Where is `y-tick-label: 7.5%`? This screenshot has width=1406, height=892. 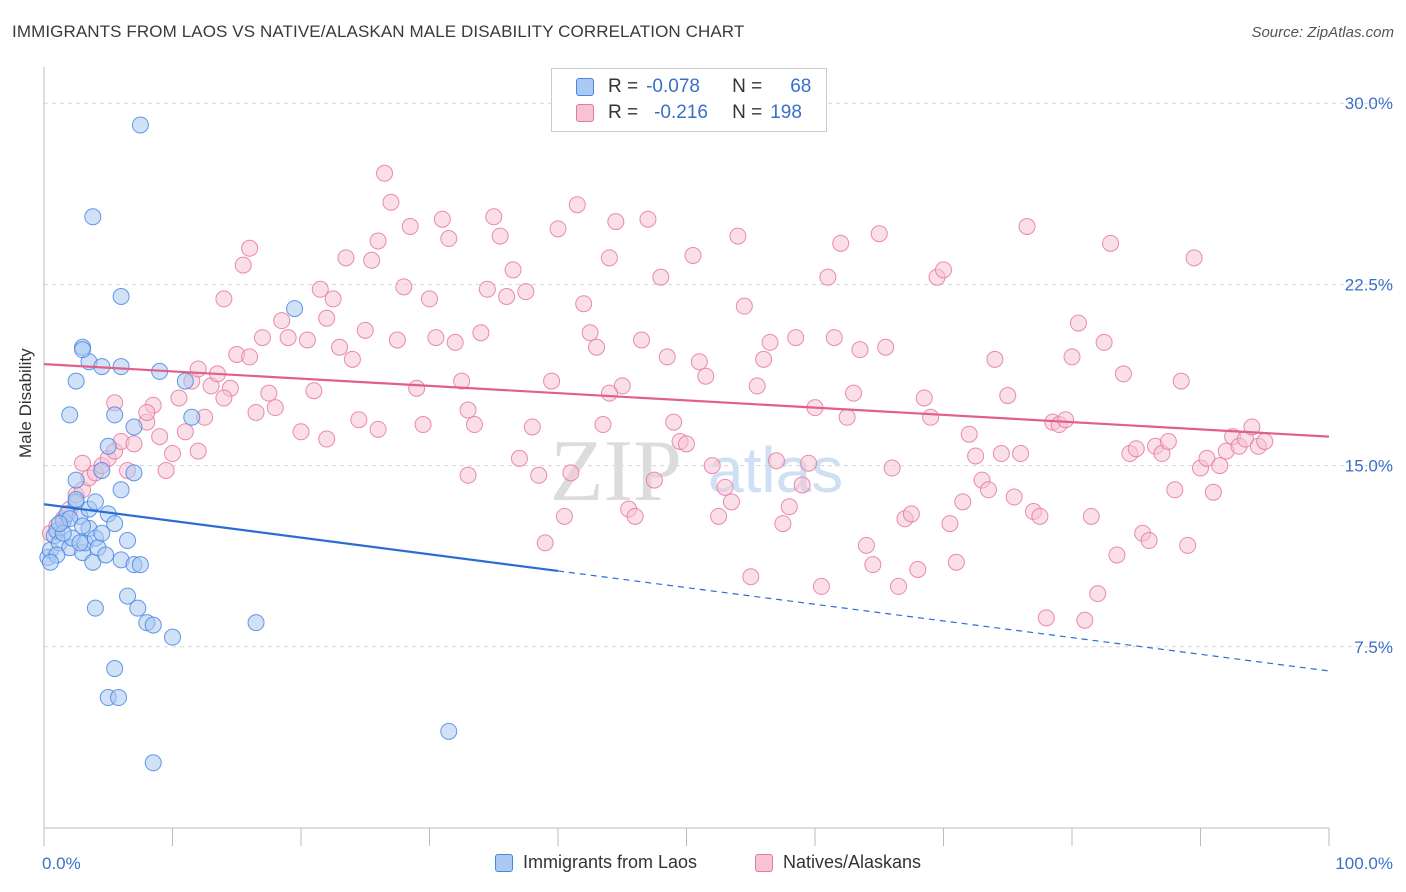 y-tick-label: 7.5% is located at coordinates (1373, 647).